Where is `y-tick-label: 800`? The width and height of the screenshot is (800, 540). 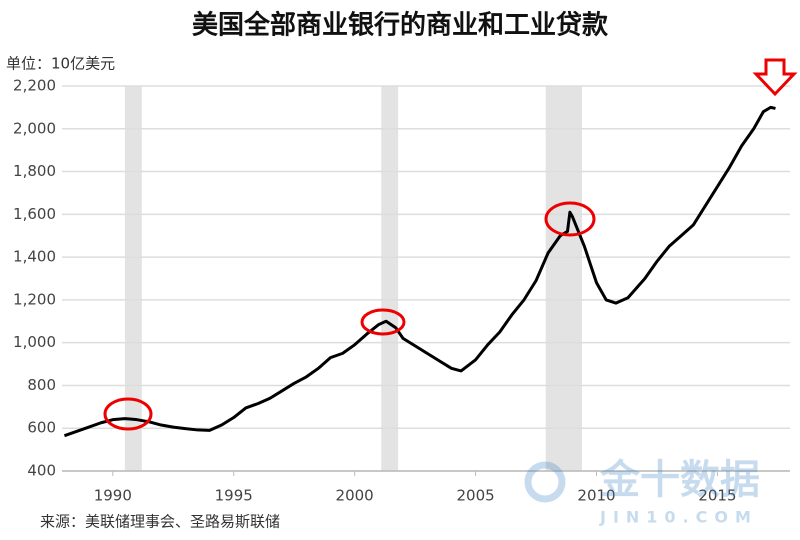 y-tick-label: 800 is located at coordinates (41, 385).